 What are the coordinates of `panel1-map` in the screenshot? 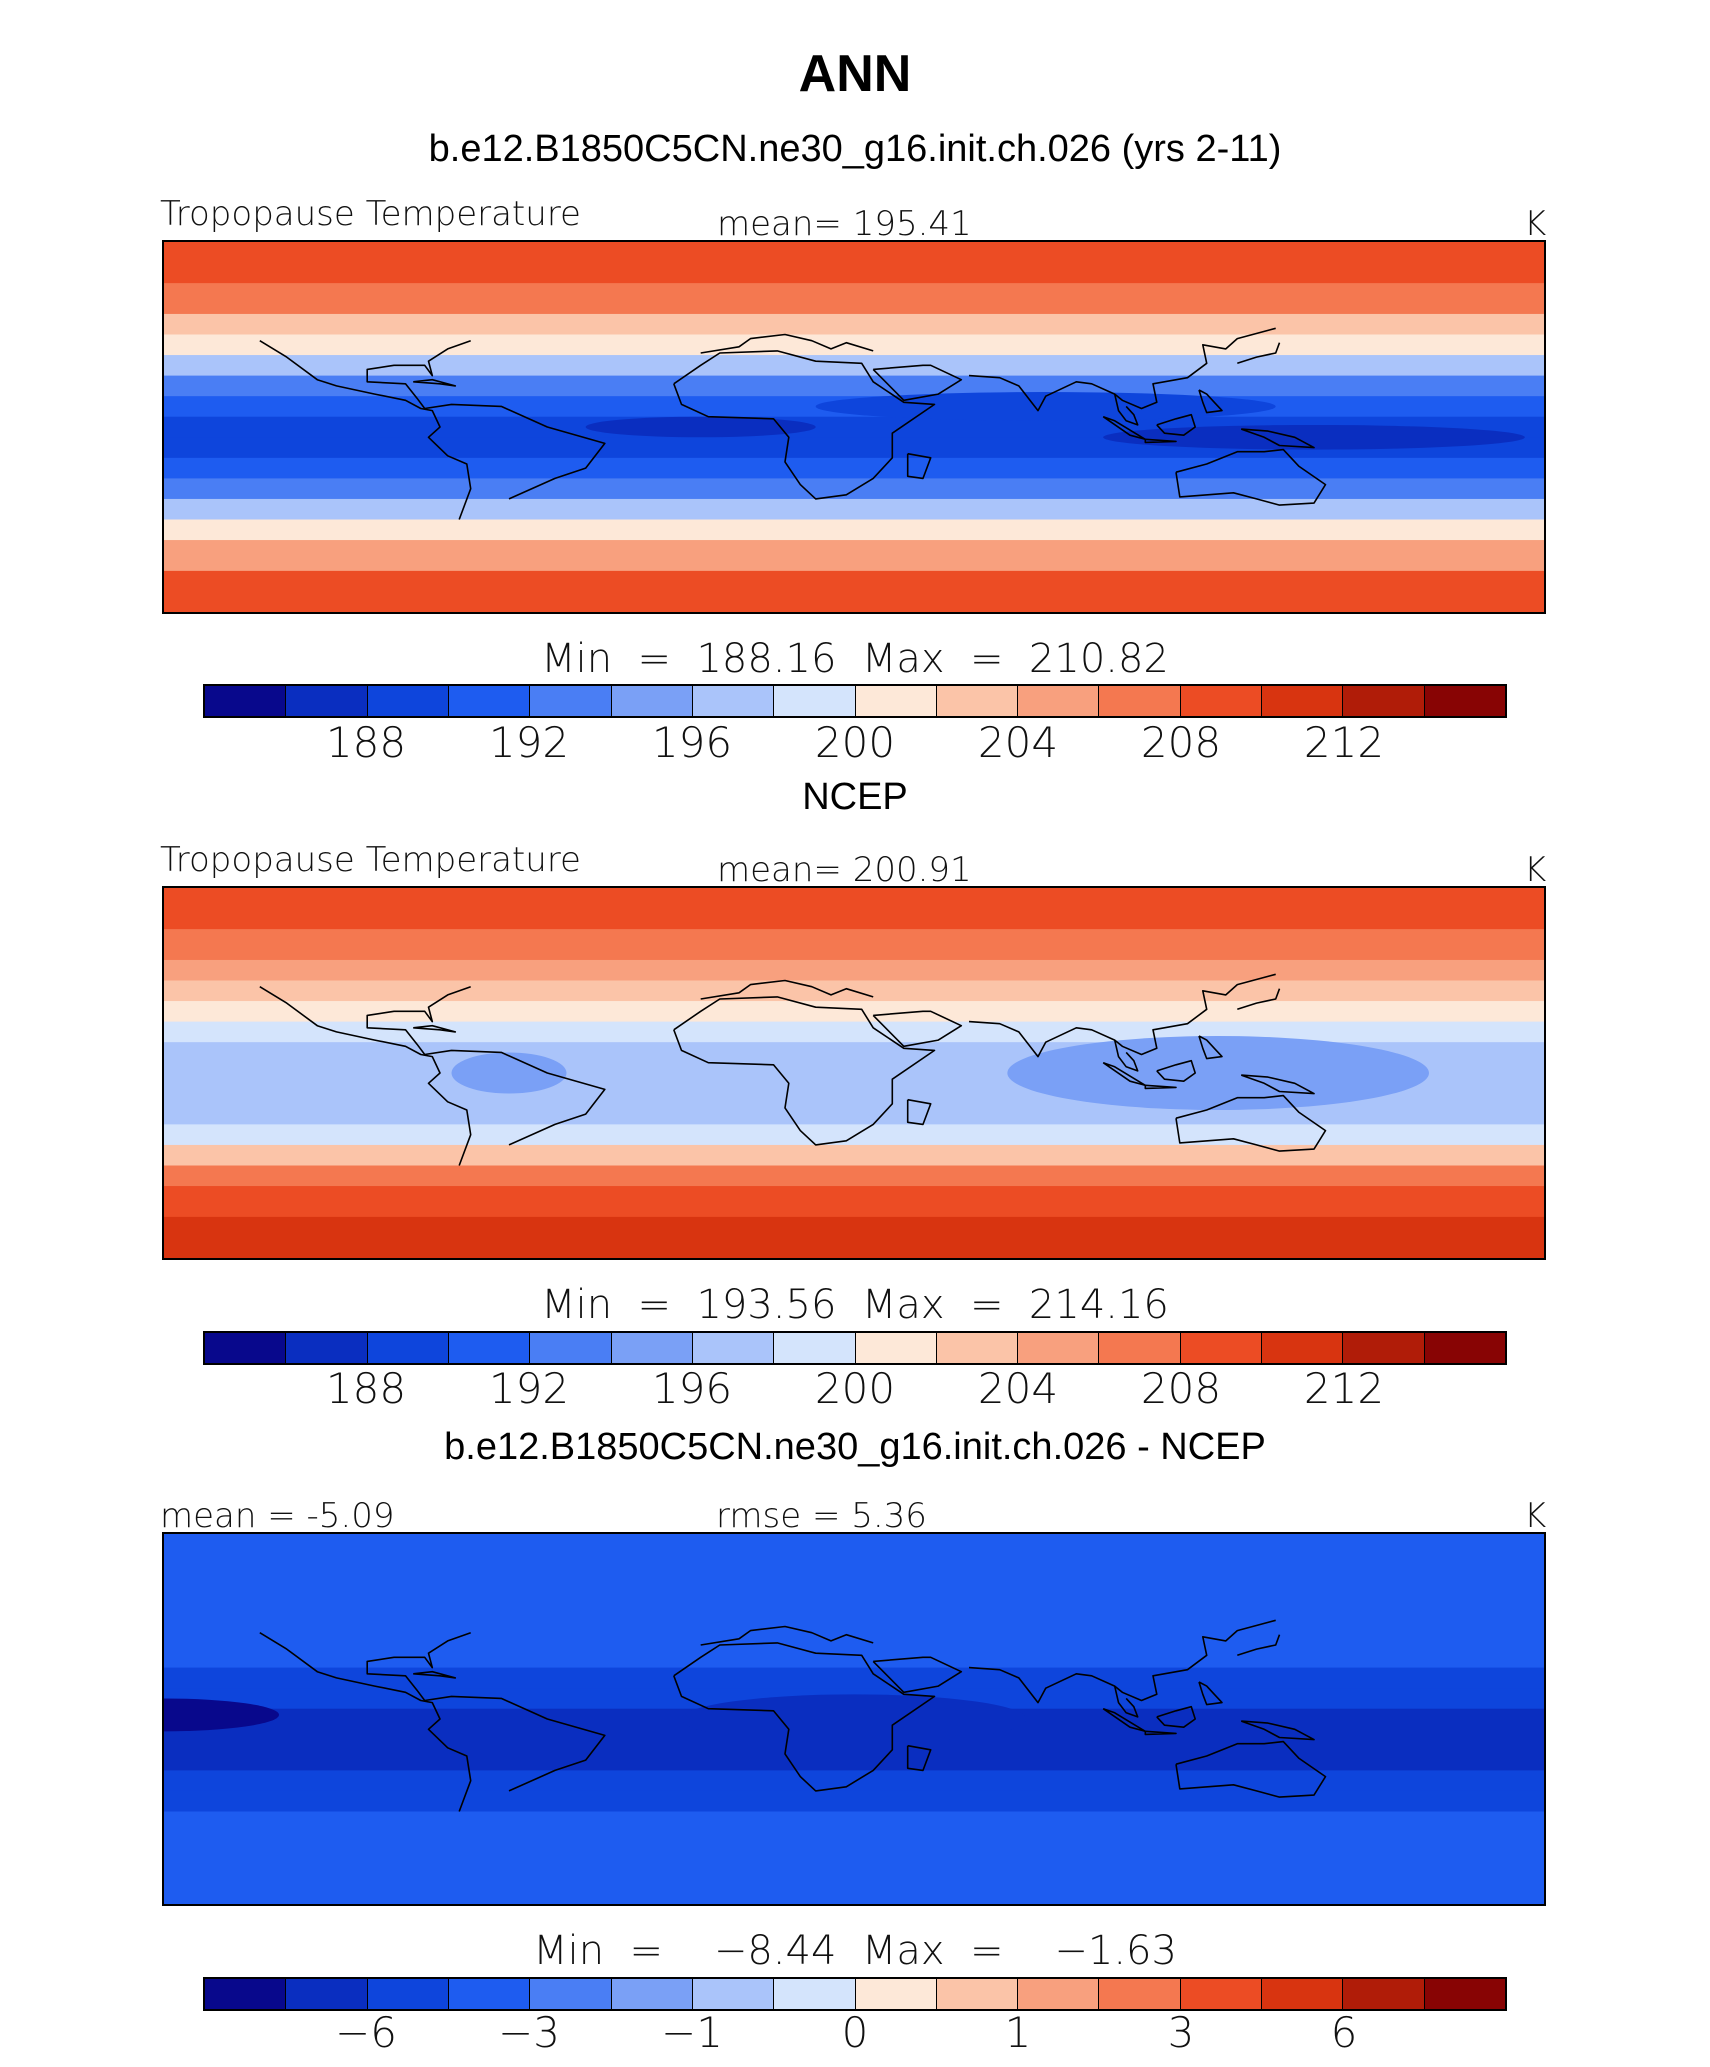 It's located at (854, 427).